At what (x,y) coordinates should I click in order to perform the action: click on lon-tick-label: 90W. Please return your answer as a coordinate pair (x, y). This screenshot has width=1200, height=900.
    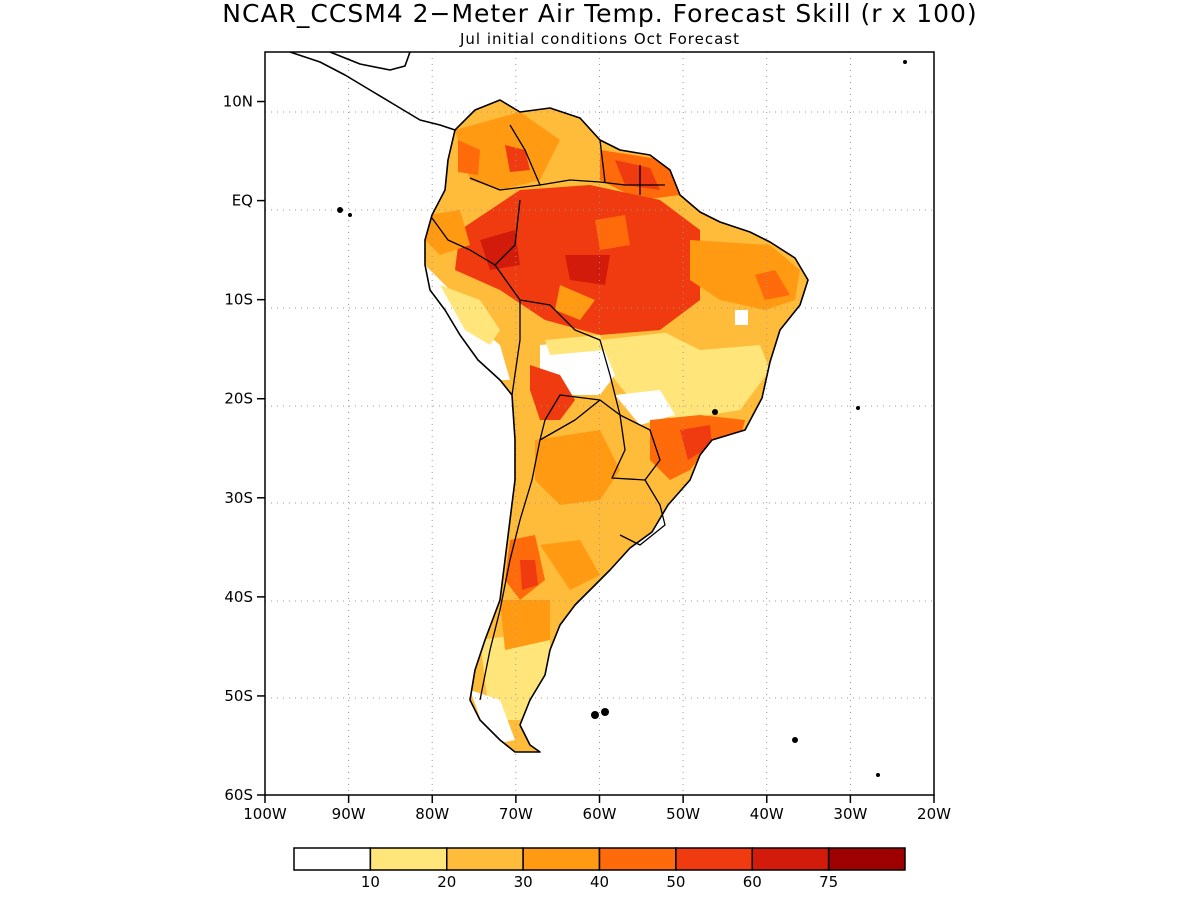
    Looking at the image, I should click on (349, 814).